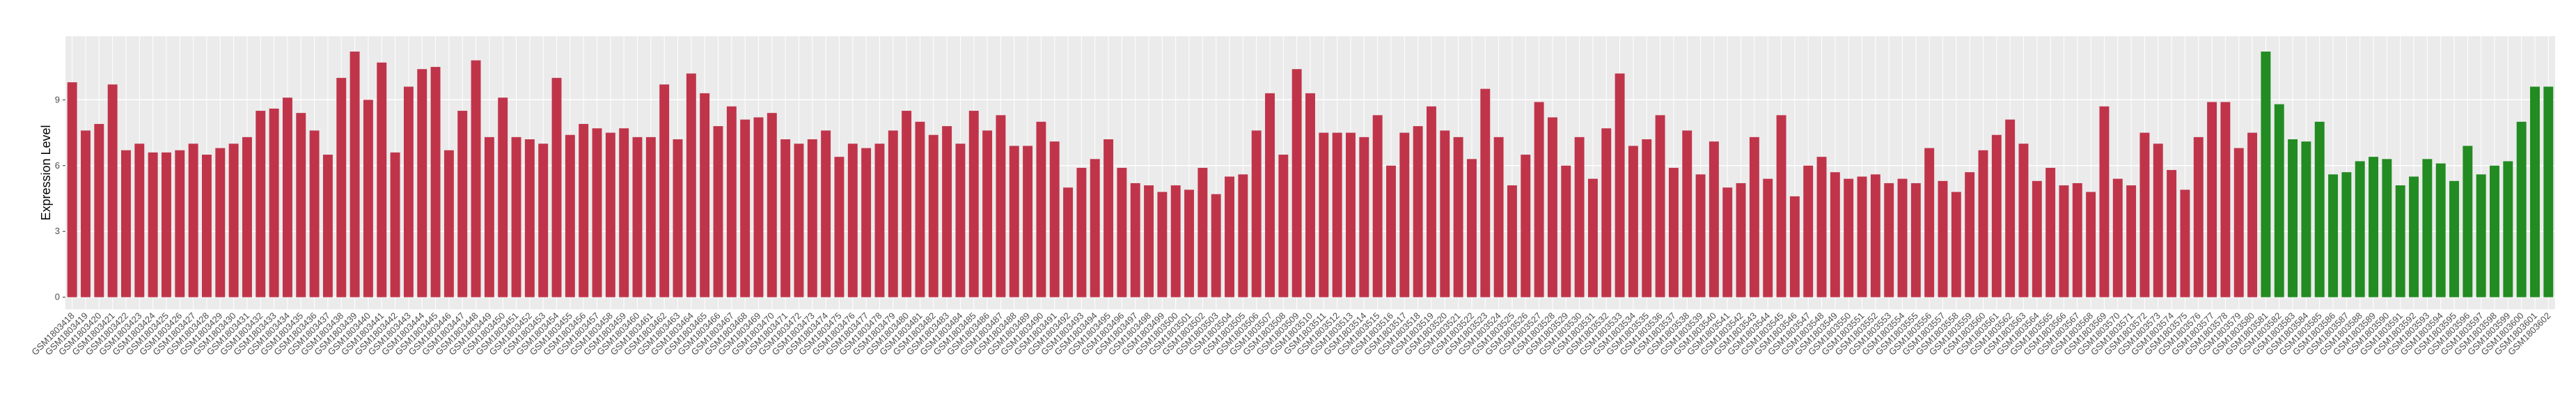 This screenshot has height=404, width=2576. I want to click on y-tick-label: 3, so click(57, 231).